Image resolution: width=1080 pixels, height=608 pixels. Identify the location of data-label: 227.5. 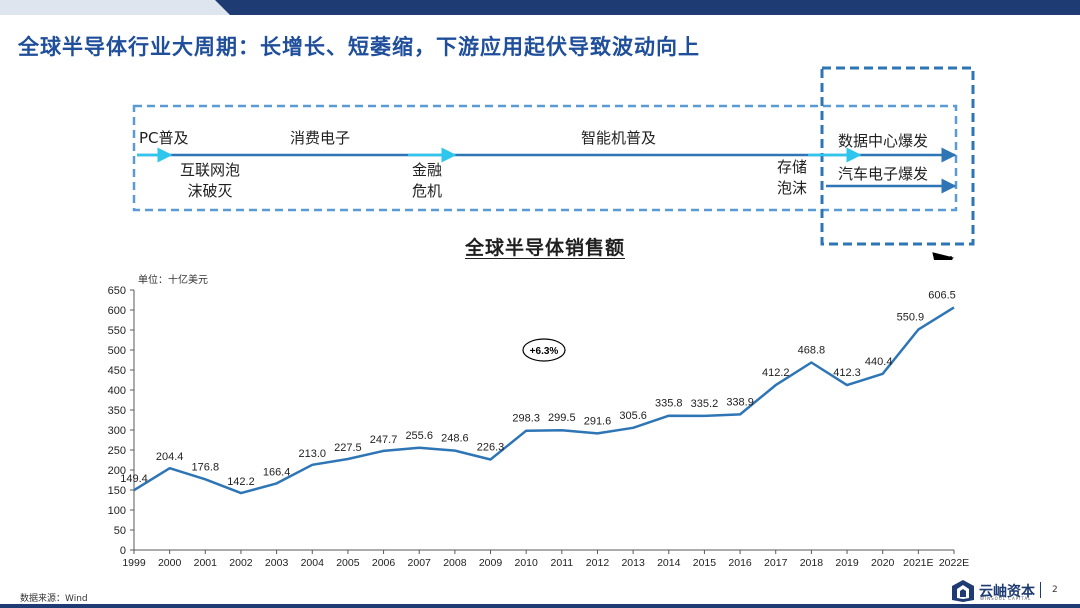
(348, 448).